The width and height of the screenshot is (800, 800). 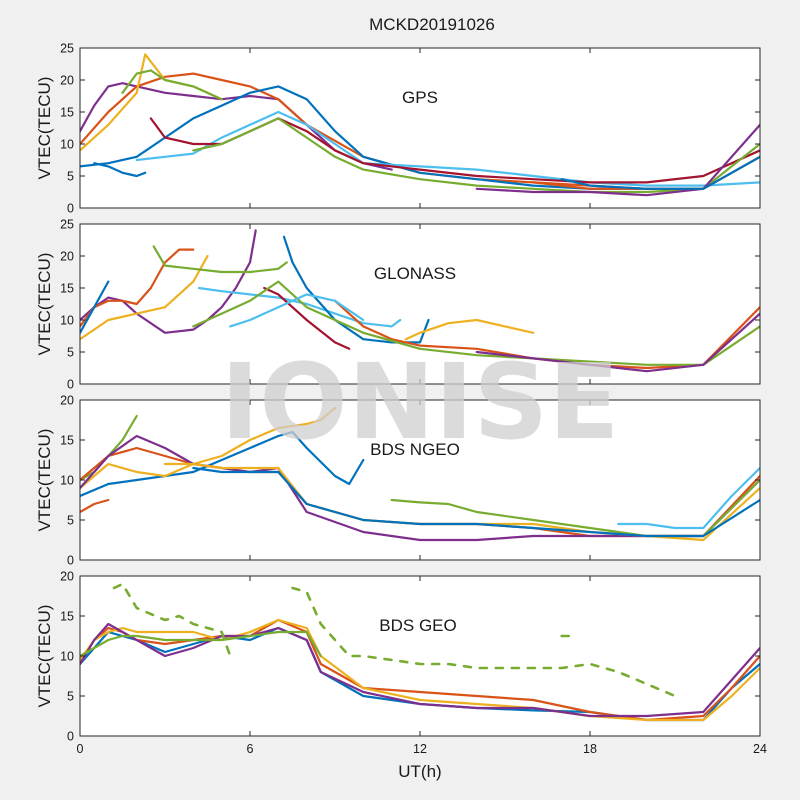 What do you see at coordinates (420, 97) in the screenshot?
I see `panel-annotation: GPS` at bounding box center [420, 97].